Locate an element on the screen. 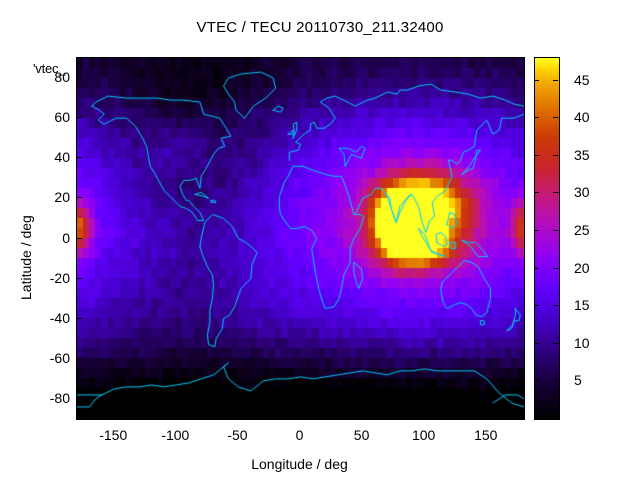  y-tick-label: 20 is located at coordinates (62, 197).